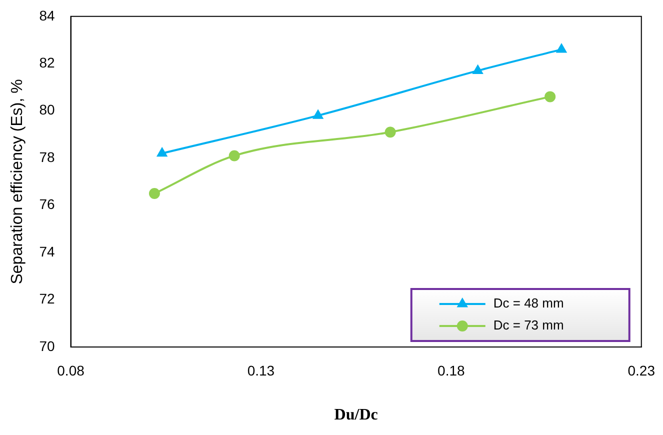 The width and height of the screenshot is (663, 435). What do you see at coordinates (47, 298) in the screenshot?
I see `y-tick-label: 72` at bounding box center [47, 298].